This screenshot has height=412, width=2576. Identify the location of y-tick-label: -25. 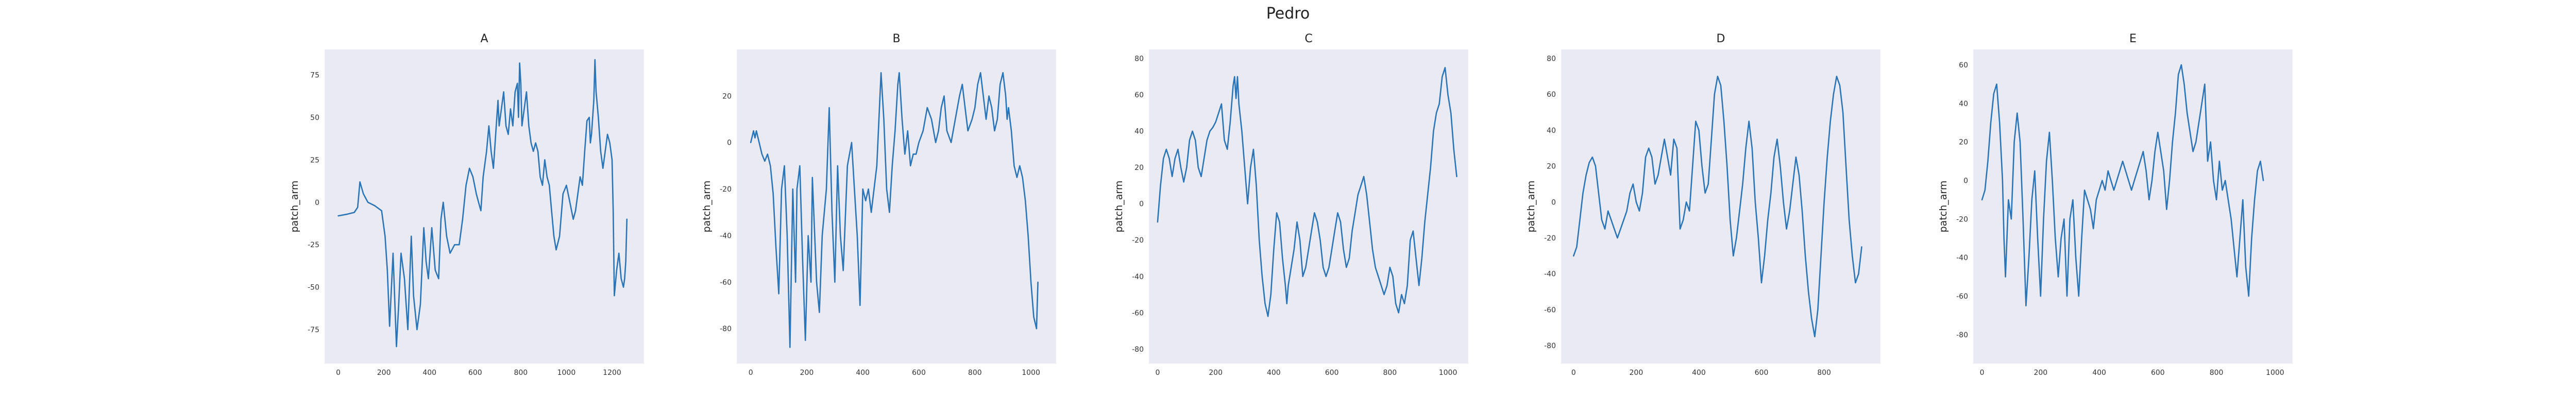
(313, 245).